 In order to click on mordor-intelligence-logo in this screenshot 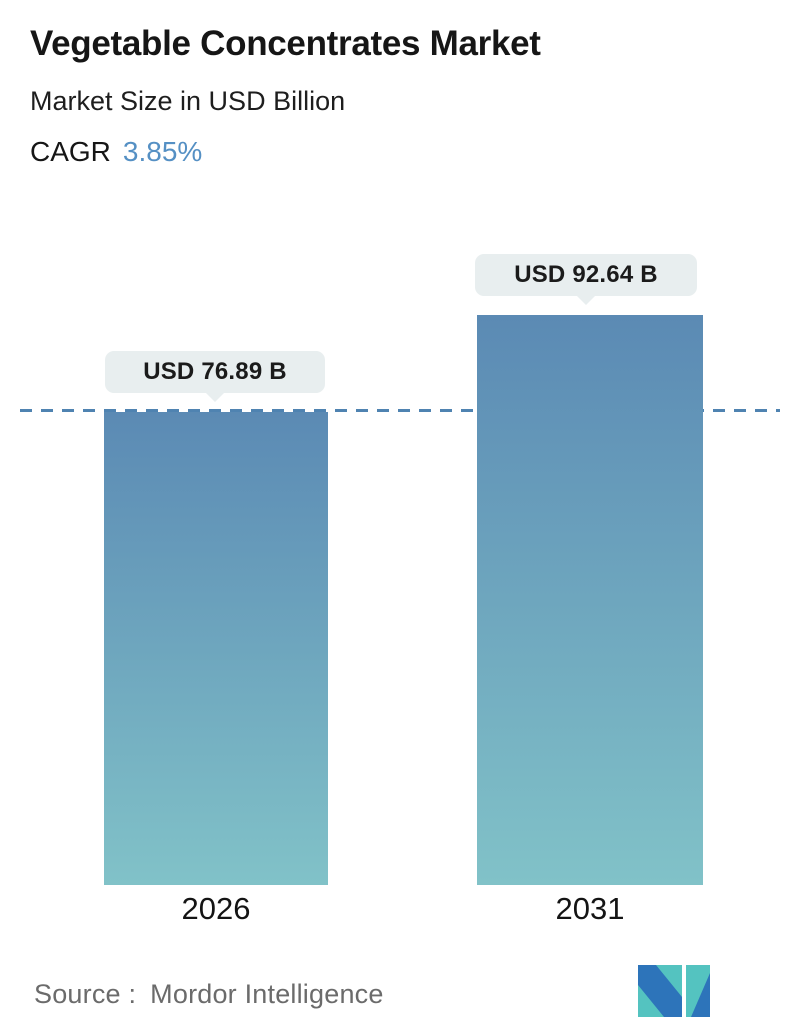, I will do `click(674, 991)`.